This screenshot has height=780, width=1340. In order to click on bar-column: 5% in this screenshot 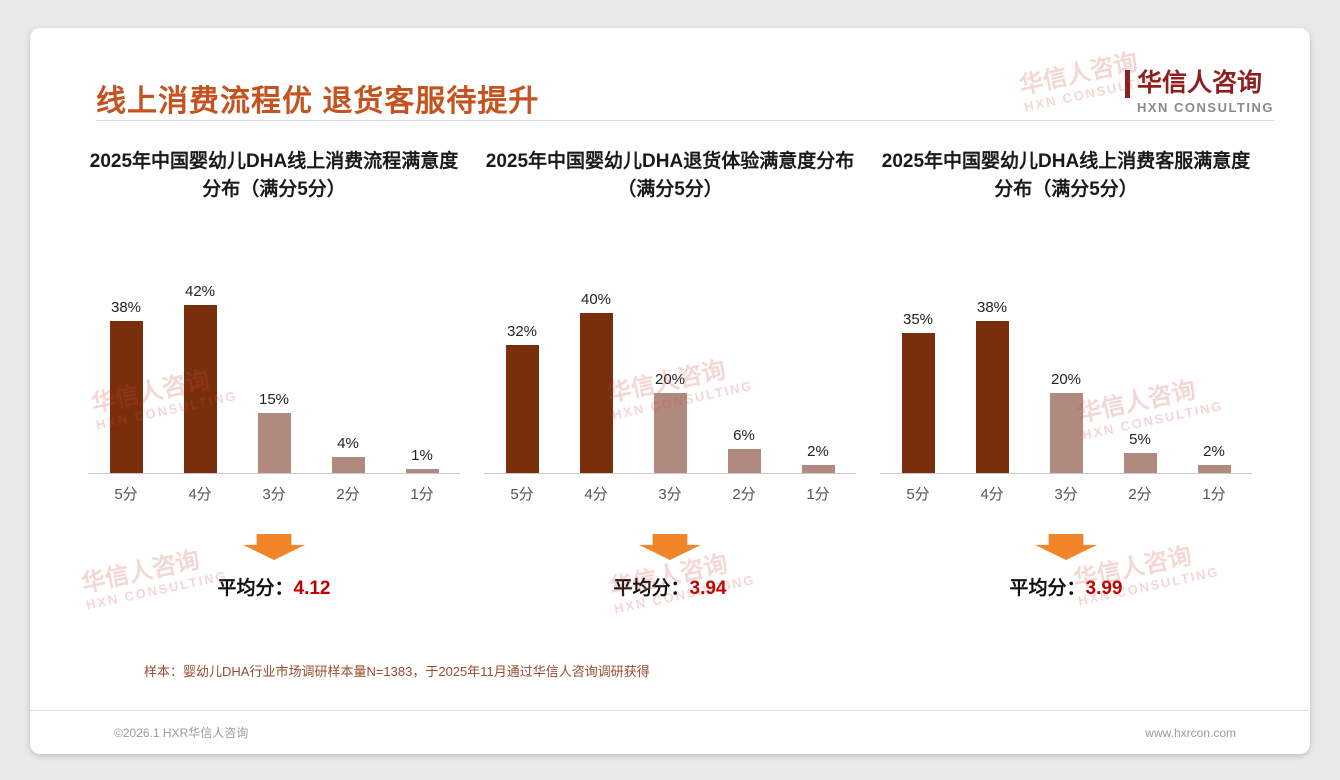, I will do `click(1140, 452)`.